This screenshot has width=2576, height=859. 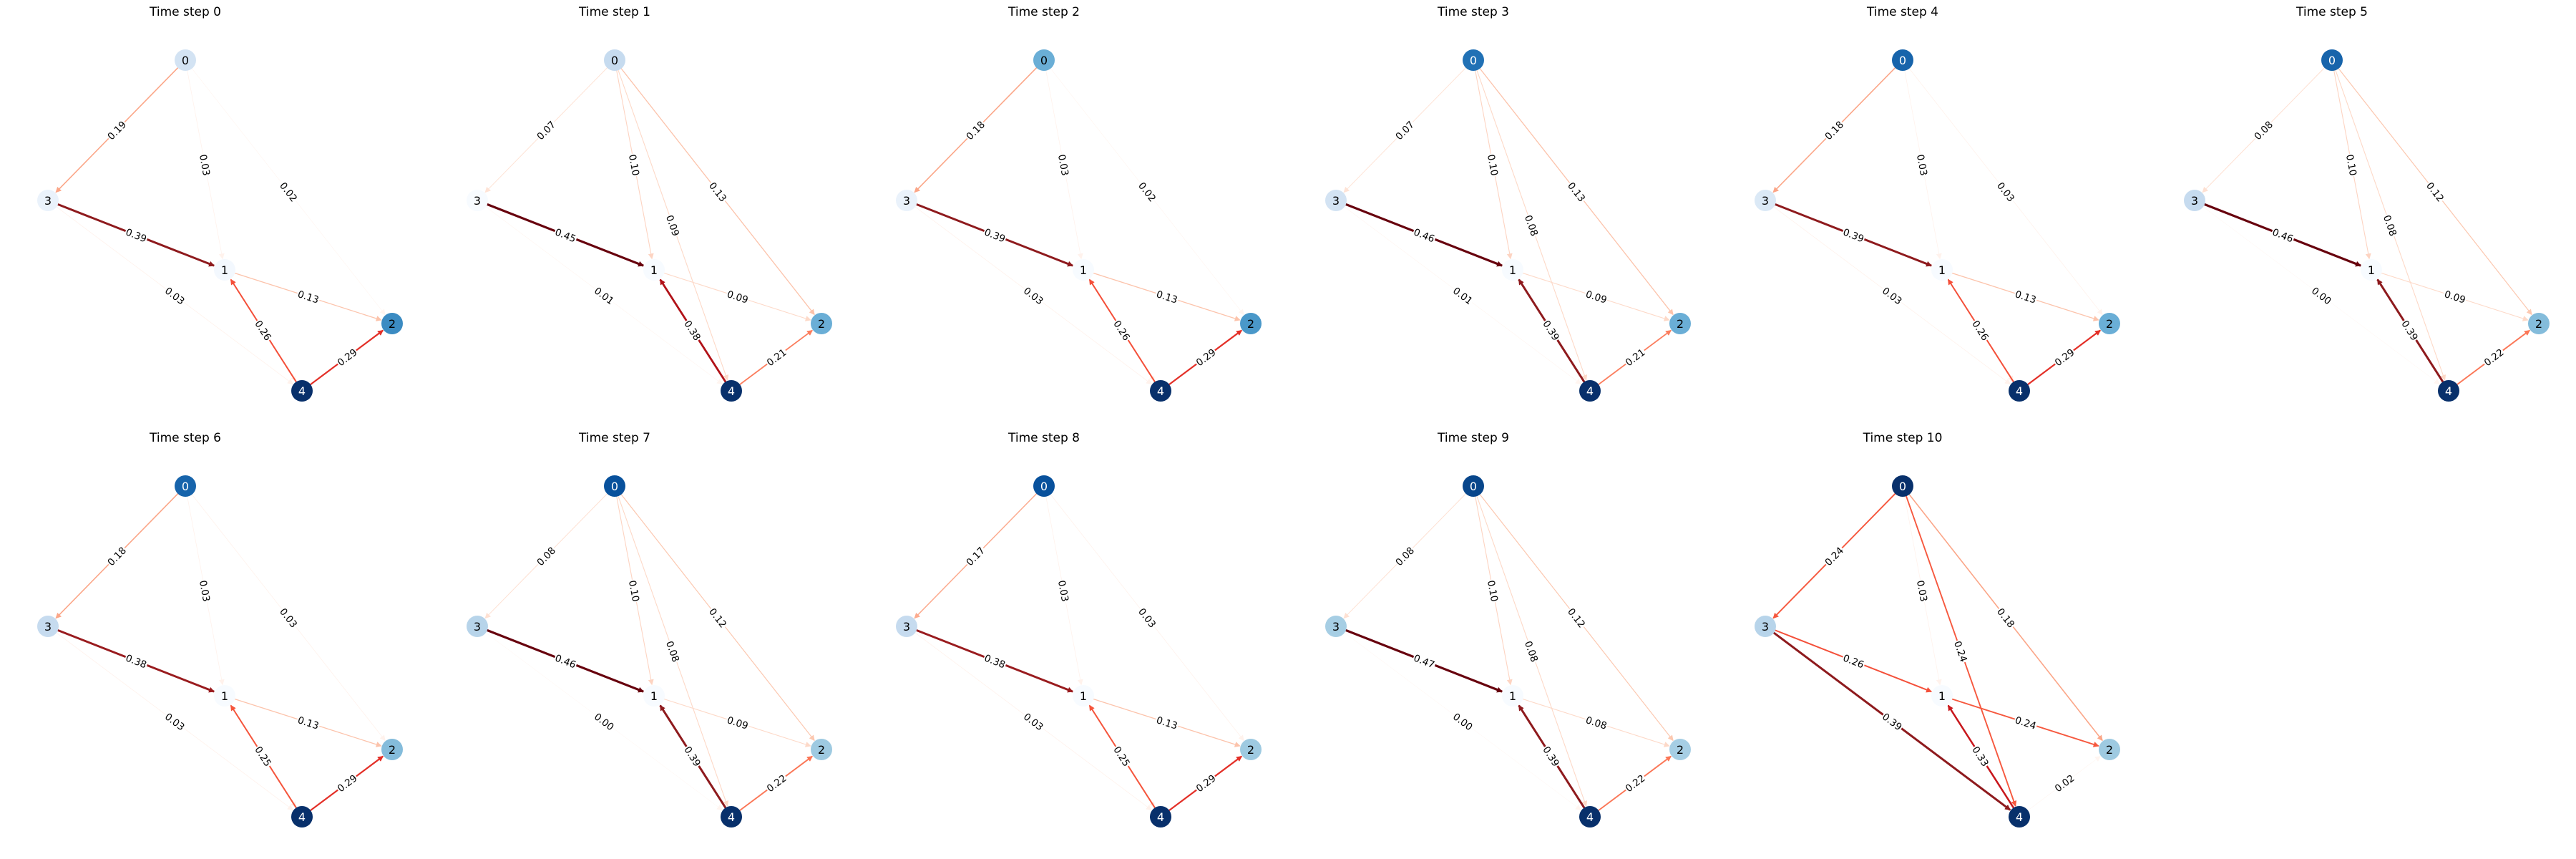 What do you see at coordinates (136, 235) in the screenshot?
I see `edge-weight-text: 0.39` at bounding box center [136, 235].